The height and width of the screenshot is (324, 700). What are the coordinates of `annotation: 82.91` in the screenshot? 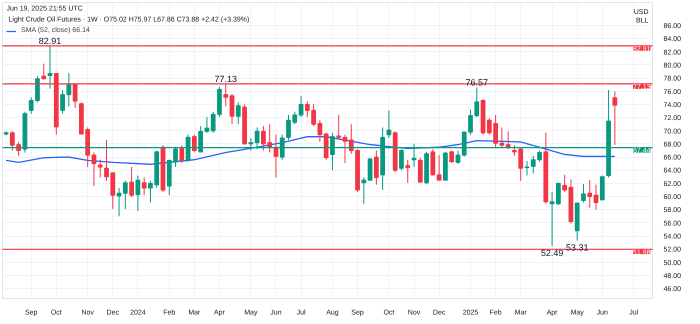 It's located at (50, 41).